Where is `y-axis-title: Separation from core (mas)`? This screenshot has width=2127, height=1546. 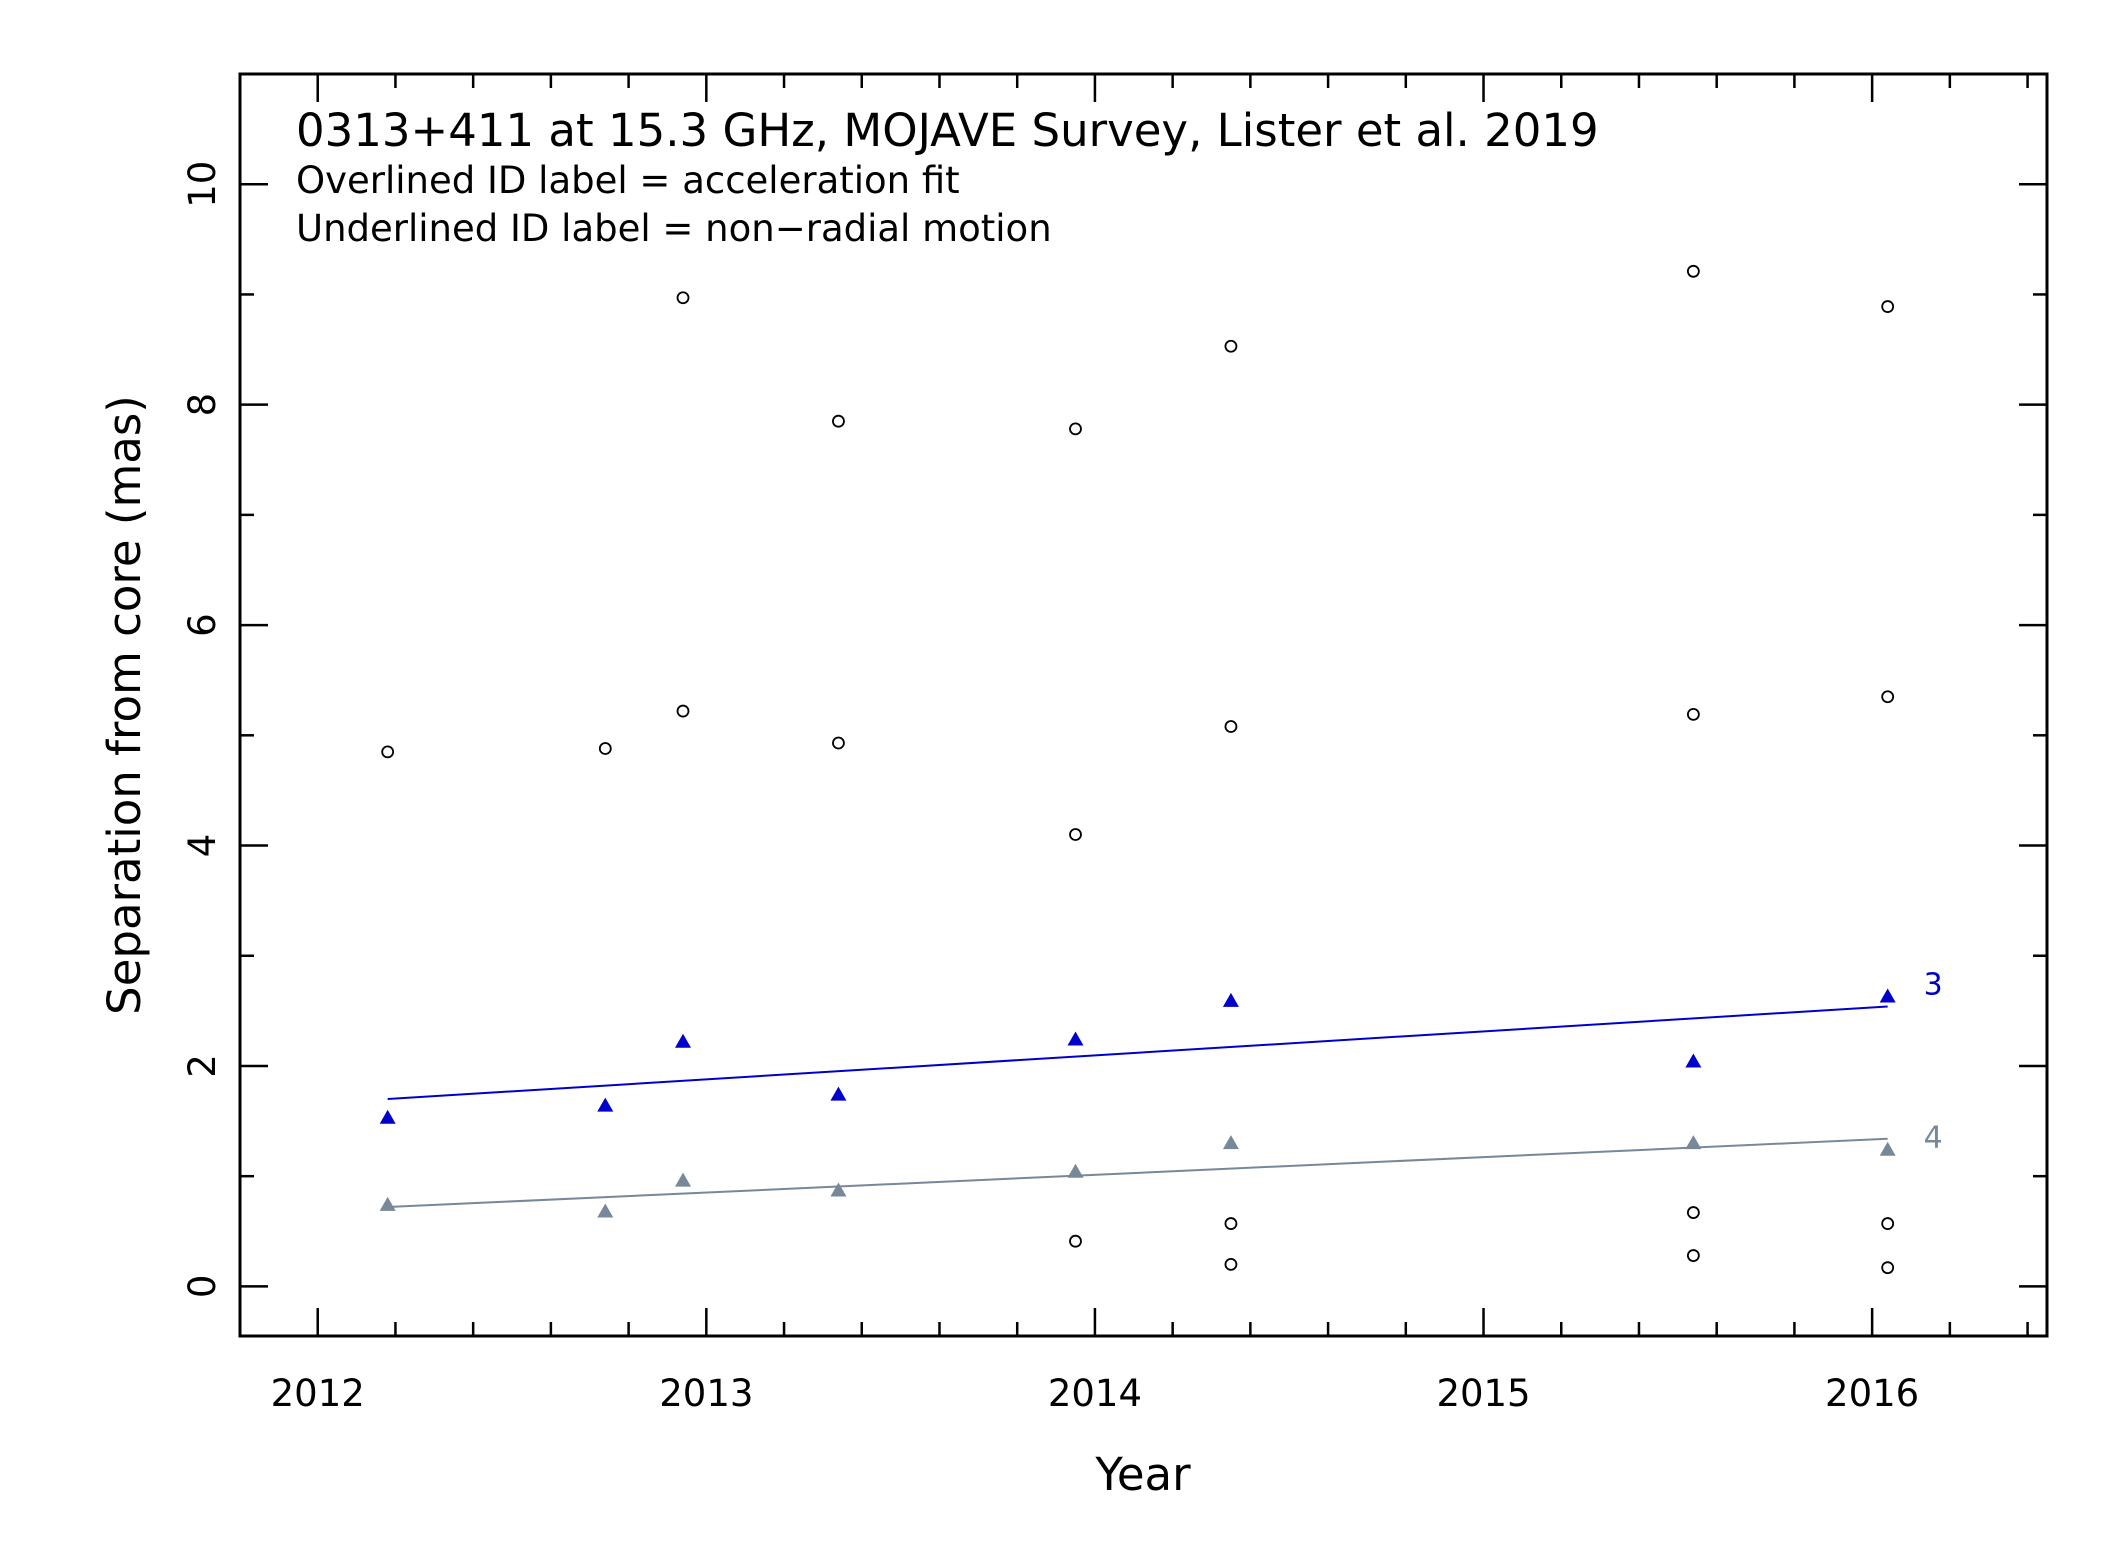 y-axis-title: Separation from core (mas) is located at coordinates (124, 705).